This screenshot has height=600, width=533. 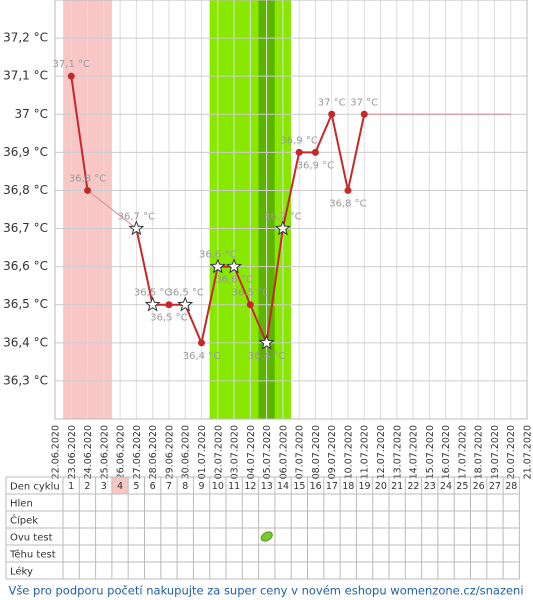 I want to click on x-tick-label: 22.06.2020, so click(x=56, y=452).